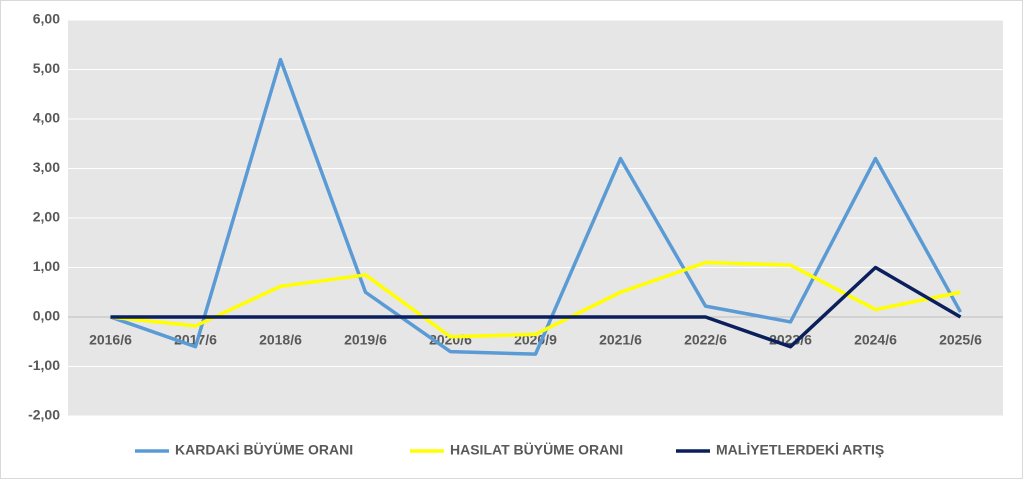 The image size is (1024, 480). Describe the element at coordinates (46, 316) in the screenshot. I see `y-tick-label: 0,00` at that location.